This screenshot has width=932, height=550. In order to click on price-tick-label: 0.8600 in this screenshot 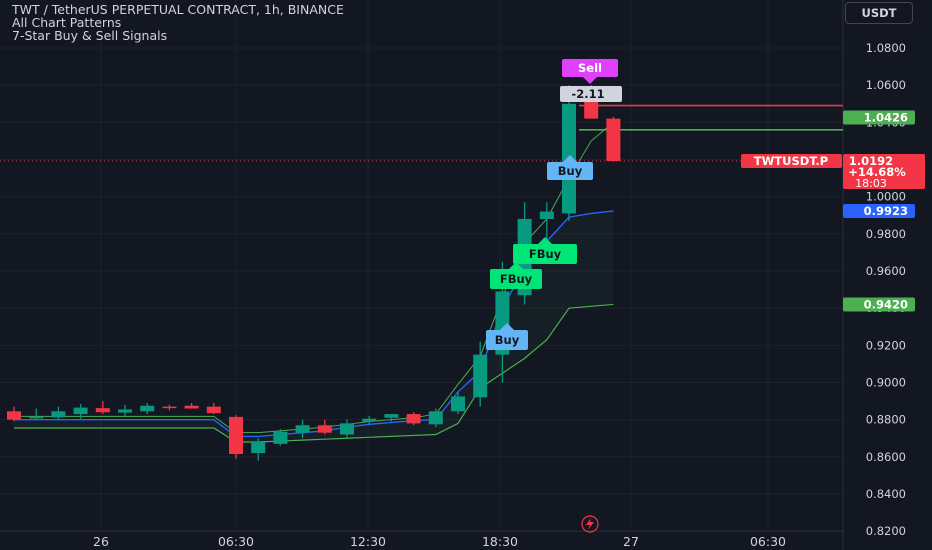, I will do `click(886, 457)`.